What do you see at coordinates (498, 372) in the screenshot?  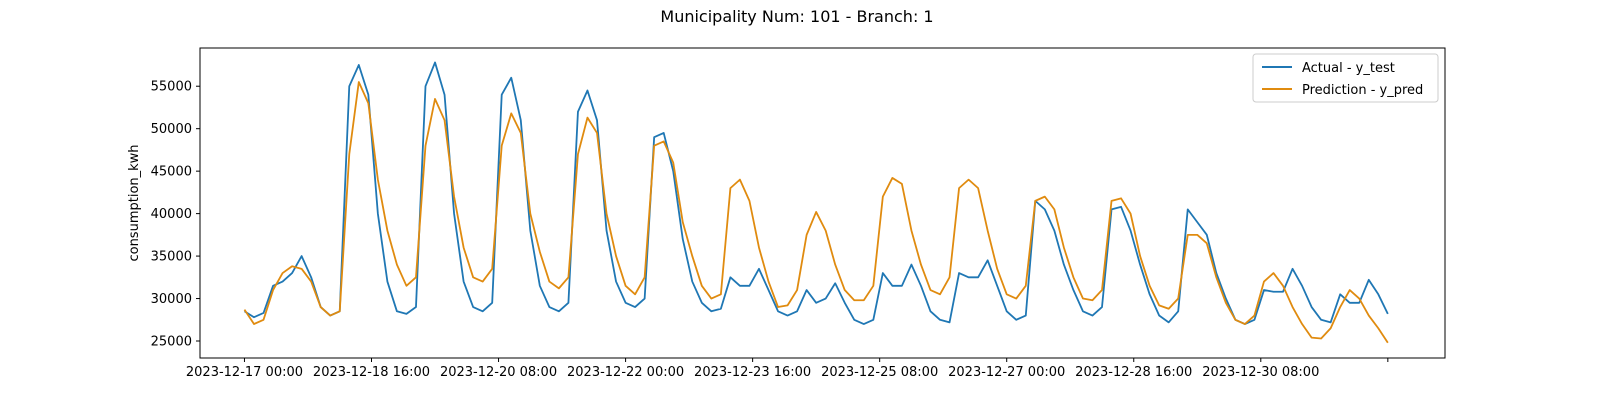 I see `x-tick-label: 2023-12-20 08:00` at bounding box center [498, 372].